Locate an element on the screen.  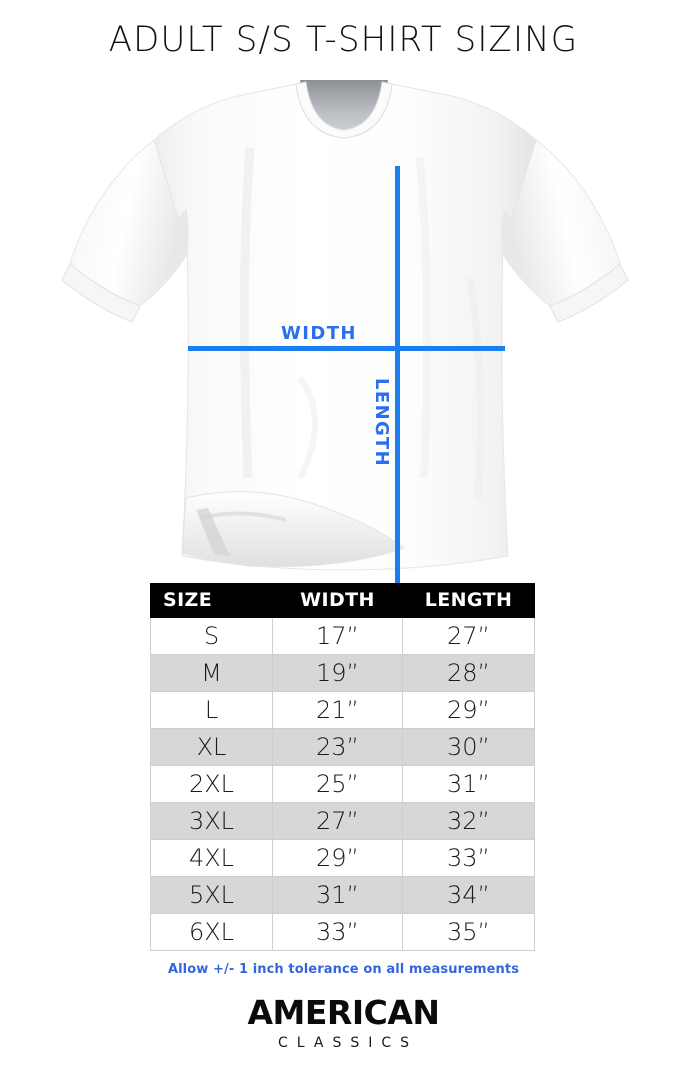
table-header-row: SIZE WIDTH LENGTH is located at coordinates (342, 600).